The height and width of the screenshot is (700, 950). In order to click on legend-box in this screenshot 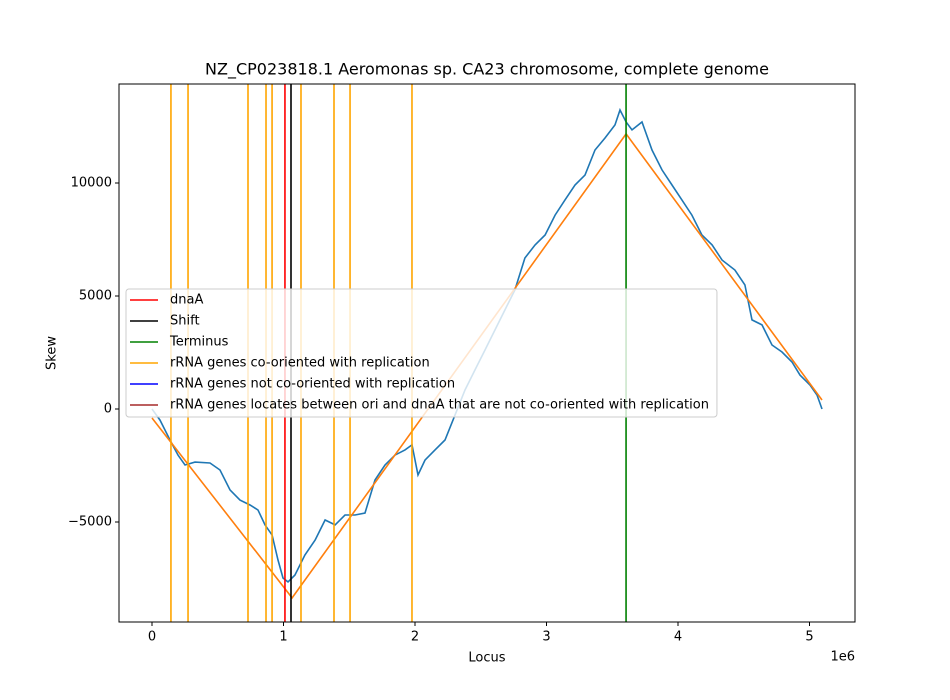, I will do `click(421, 353)`.